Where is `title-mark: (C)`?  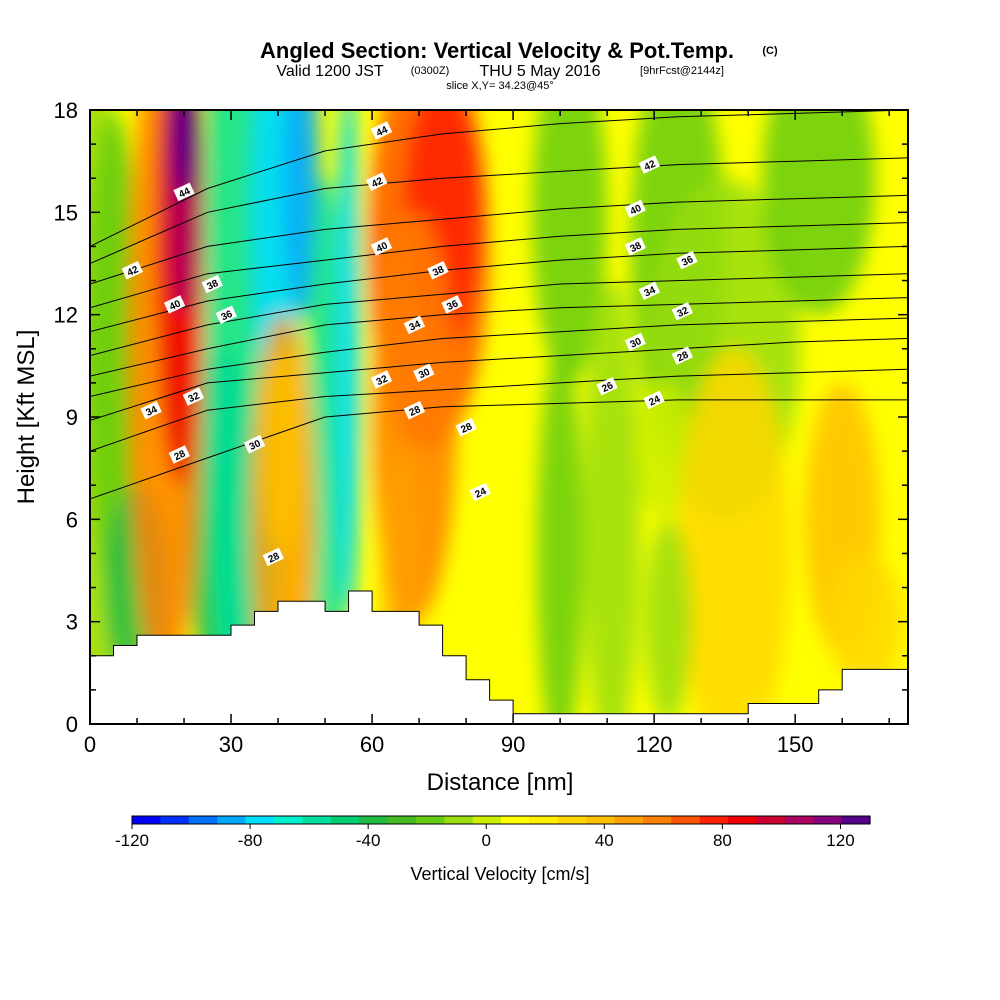 title-mark: (C) is located at coordinates (770, 51).